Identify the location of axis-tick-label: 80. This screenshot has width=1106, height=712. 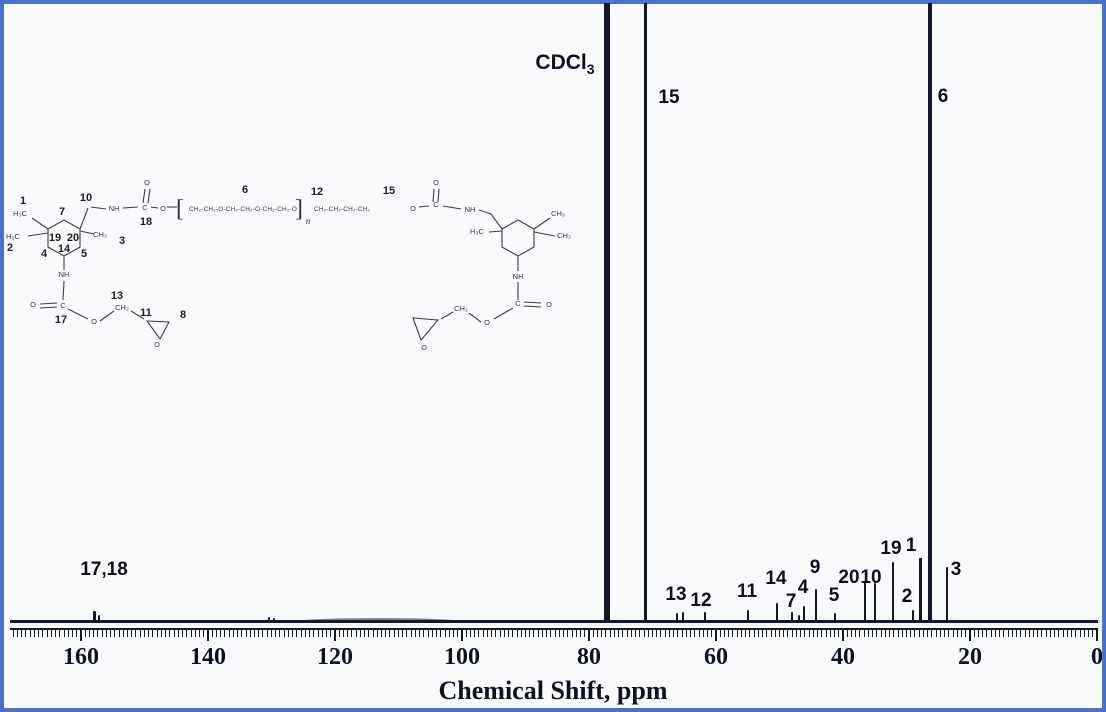
(589, 657).